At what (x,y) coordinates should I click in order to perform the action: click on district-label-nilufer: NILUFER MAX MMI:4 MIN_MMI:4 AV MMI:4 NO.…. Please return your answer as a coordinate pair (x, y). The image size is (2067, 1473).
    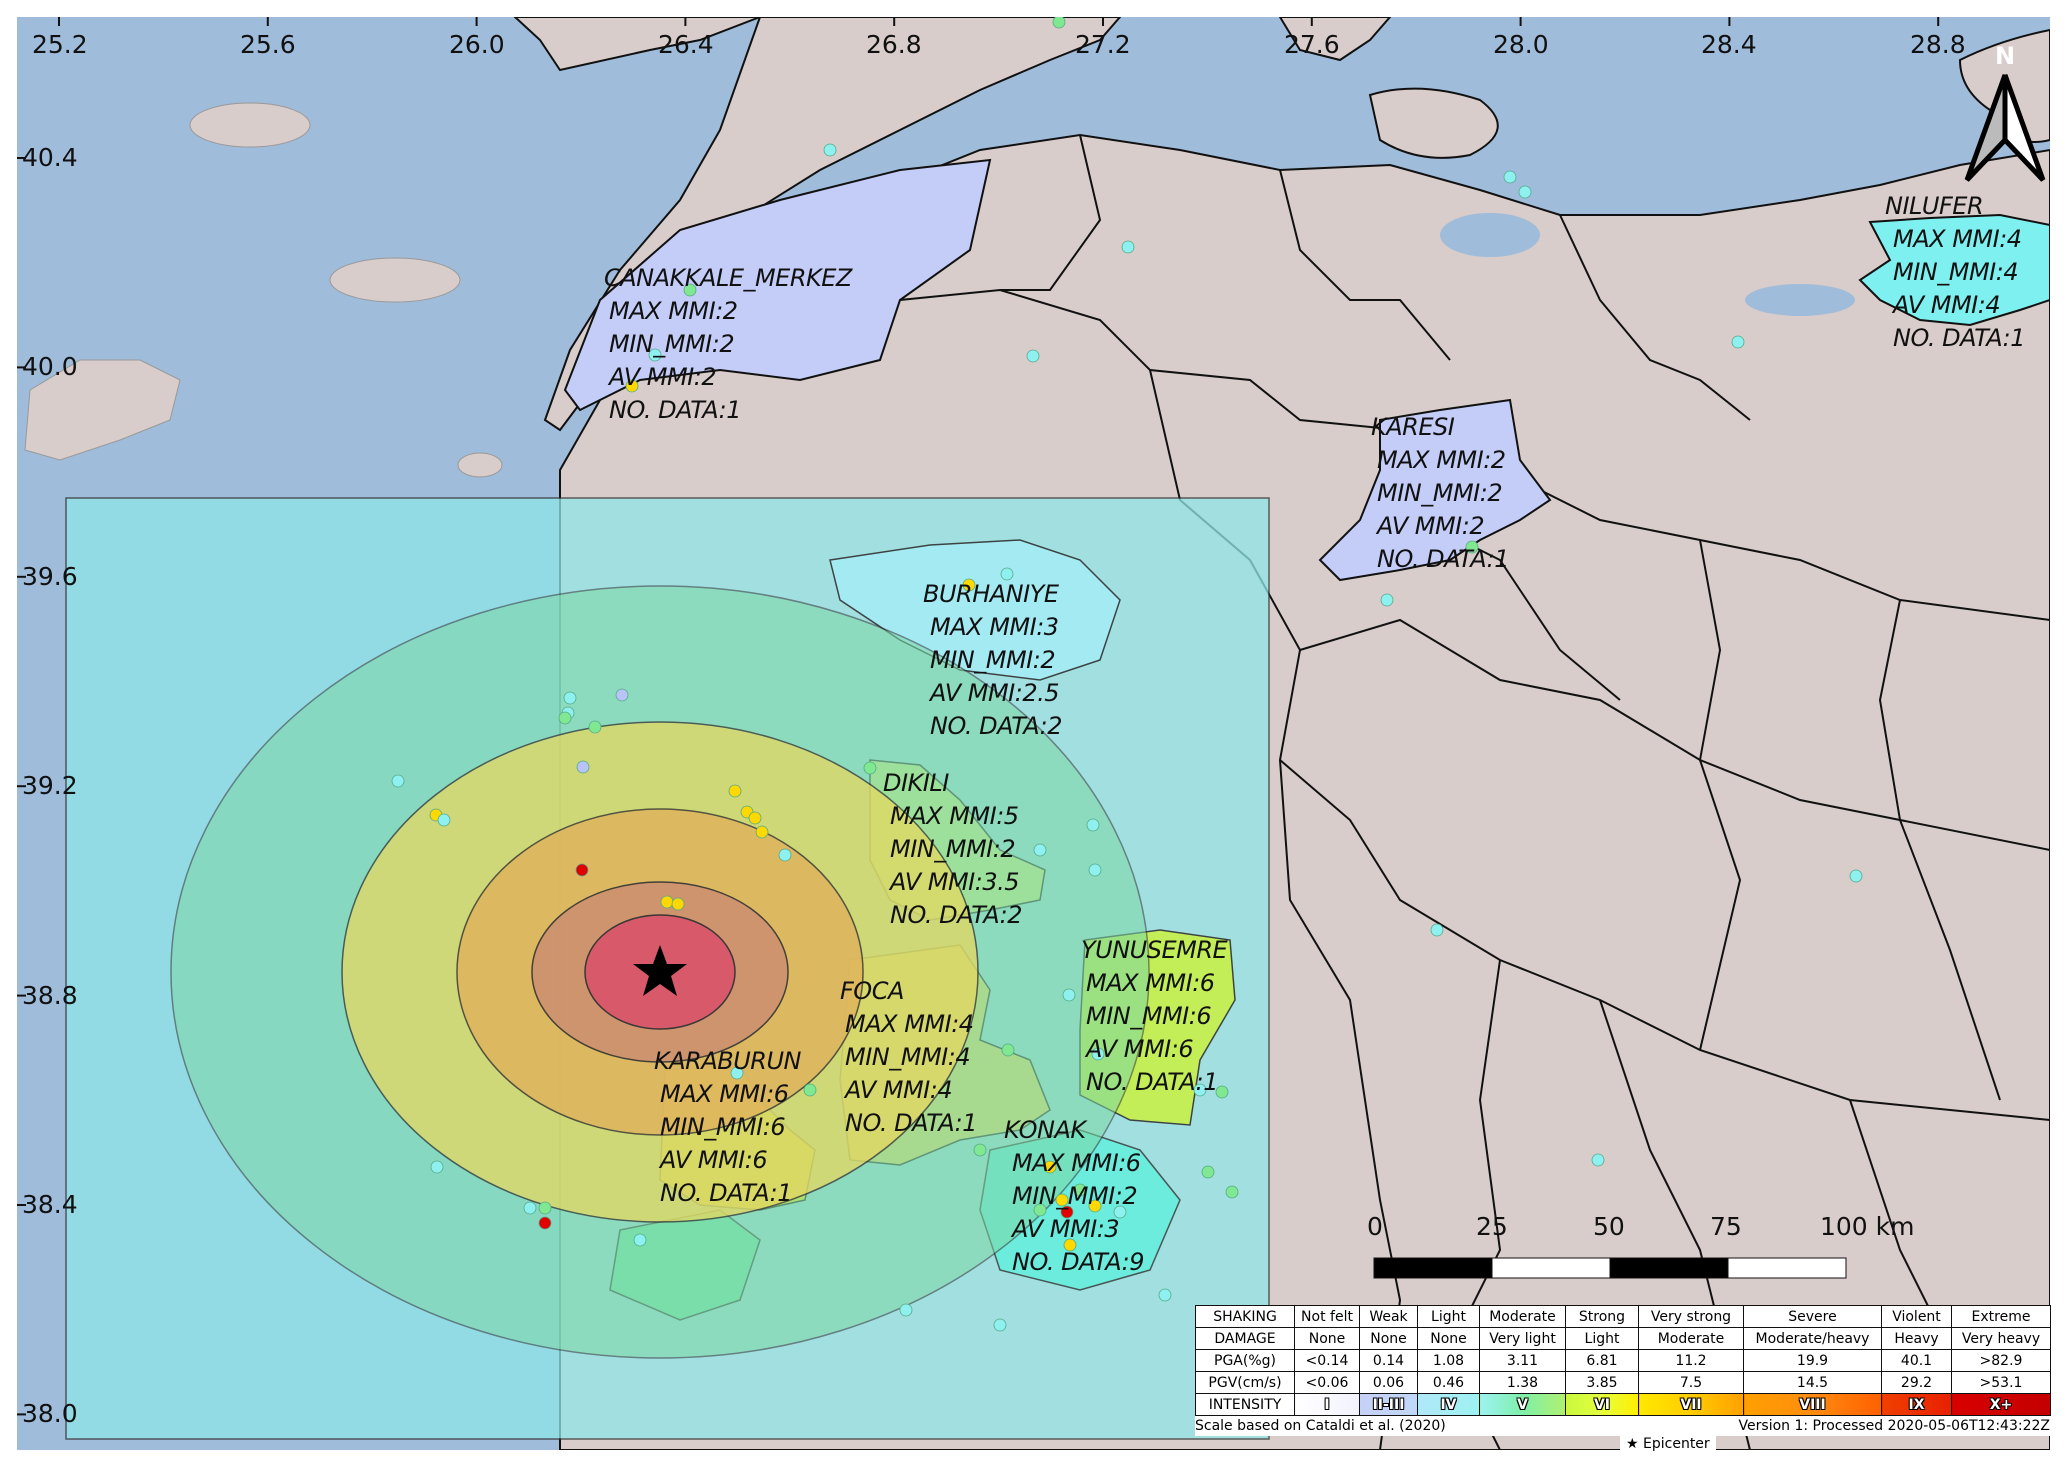
    Looking at the image, I should click on (1955, 272).